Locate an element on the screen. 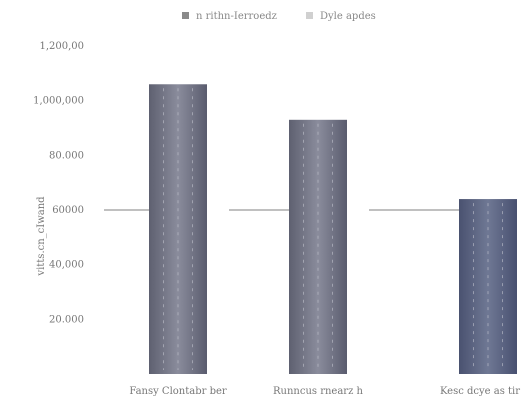  y-axis-ticks: 20.000 40,000 60000 80.000 1,000,000 1,200,00 is located at coordinates (58, 183).